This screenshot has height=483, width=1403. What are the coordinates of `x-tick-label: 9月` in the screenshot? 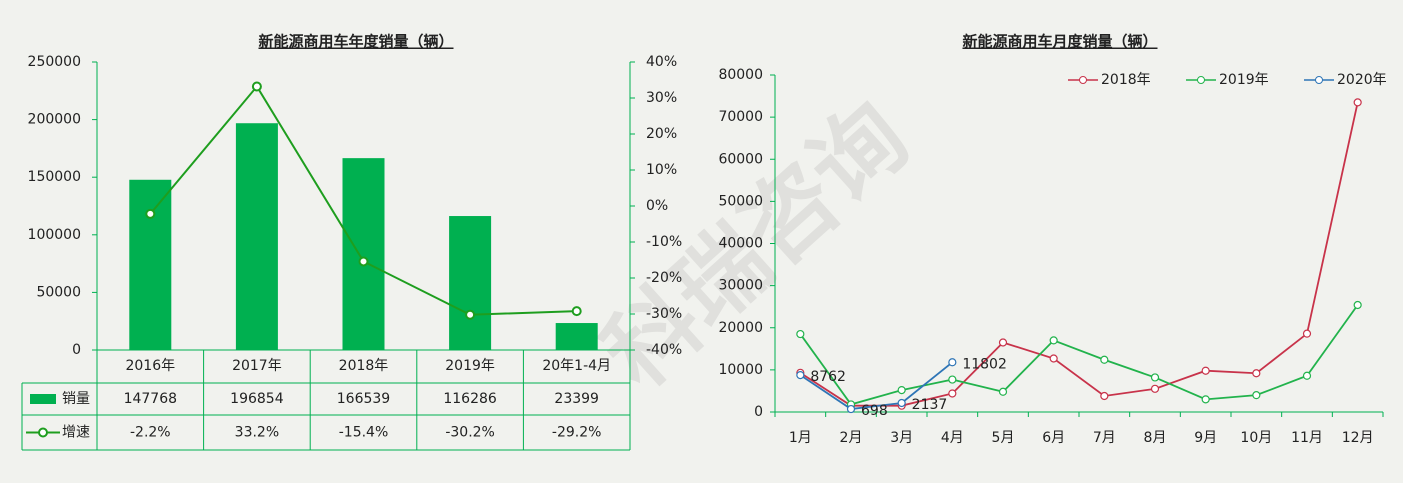 It's located at (1205, 438).